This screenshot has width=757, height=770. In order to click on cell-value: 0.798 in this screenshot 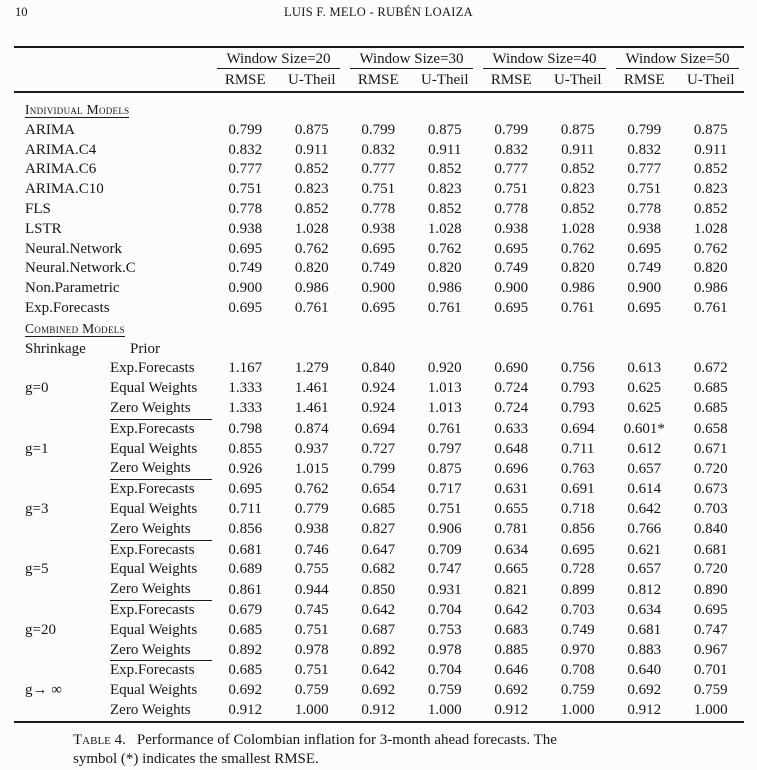, I will do `click(245, 428)`.